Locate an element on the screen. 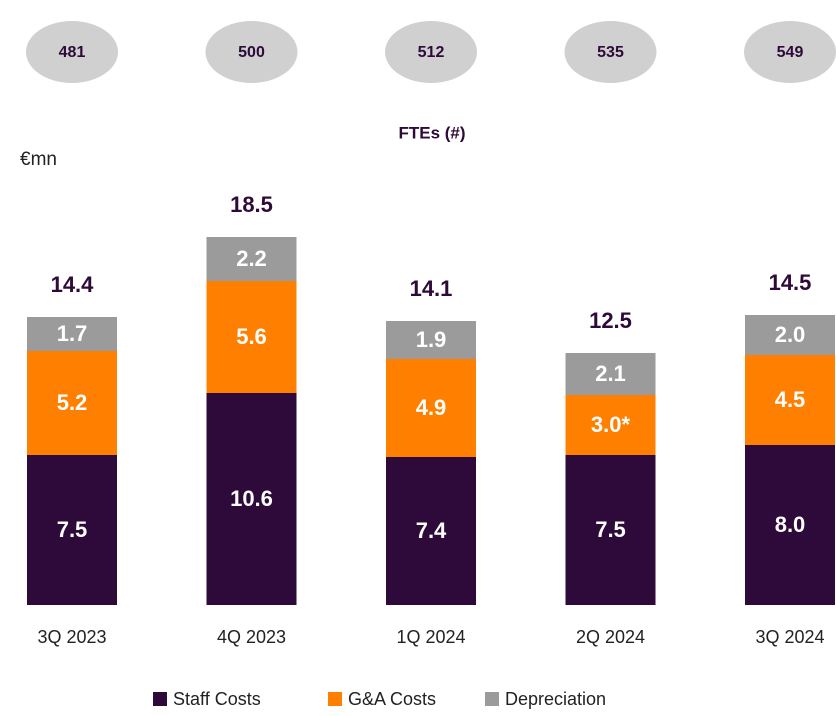 This screenshot has height=716, width=836. segment-label: 1.7 is located at coordinates (72, 333).